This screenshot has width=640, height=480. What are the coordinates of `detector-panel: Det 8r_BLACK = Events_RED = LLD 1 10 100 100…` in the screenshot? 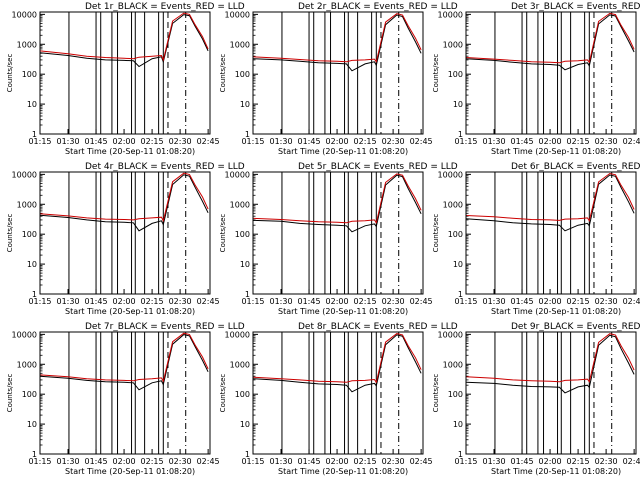 It's located at (338, 399).